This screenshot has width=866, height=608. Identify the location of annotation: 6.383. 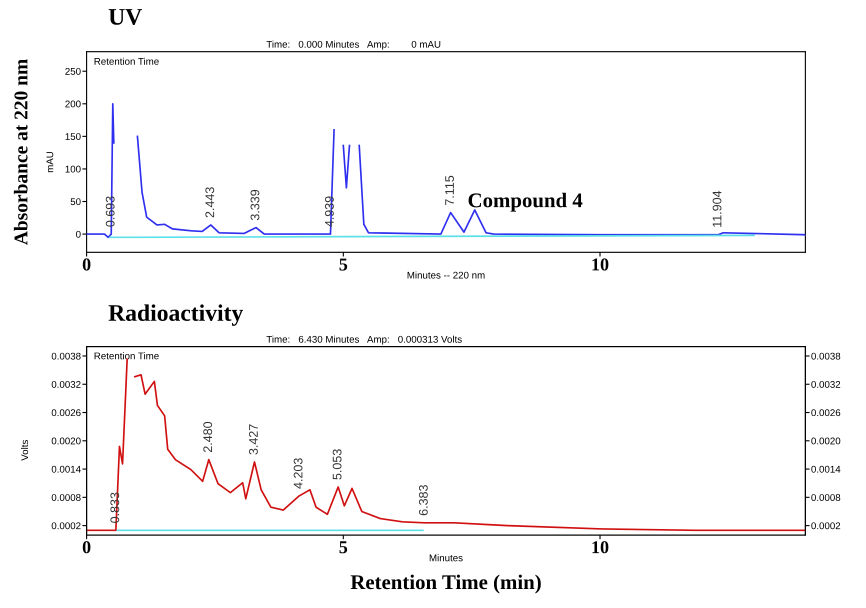
(423, 500).